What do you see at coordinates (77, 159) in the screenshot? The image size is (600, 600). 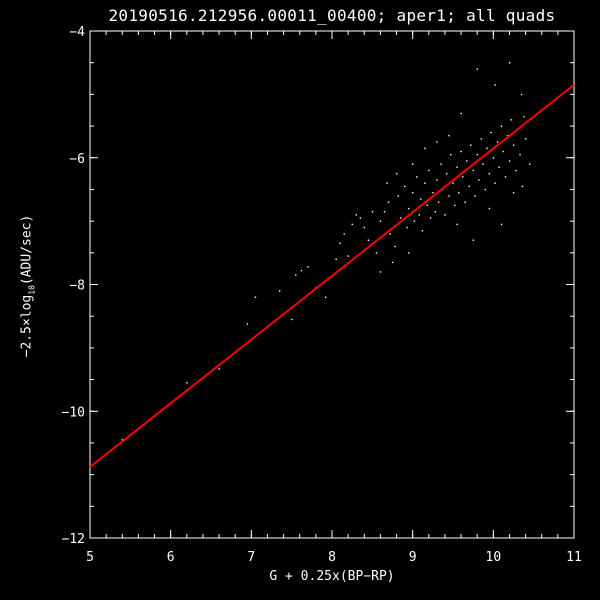 I see `y-tick-label: −6` at bounding box center [77, 159].